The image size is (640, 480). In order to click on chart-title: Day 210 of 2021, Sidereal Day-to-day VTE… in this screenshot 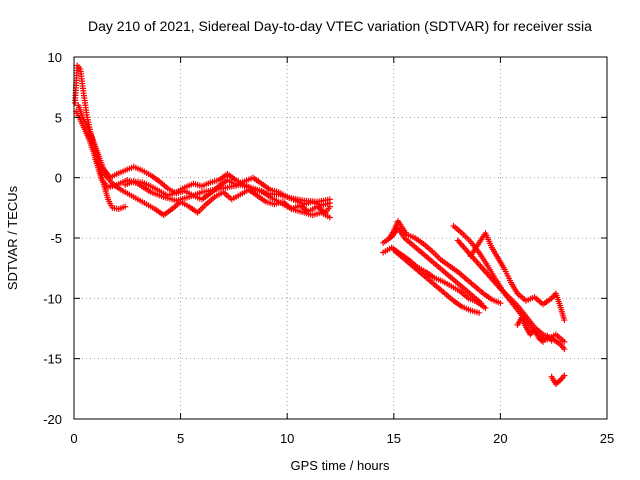, I will do `click(340, 26)`.